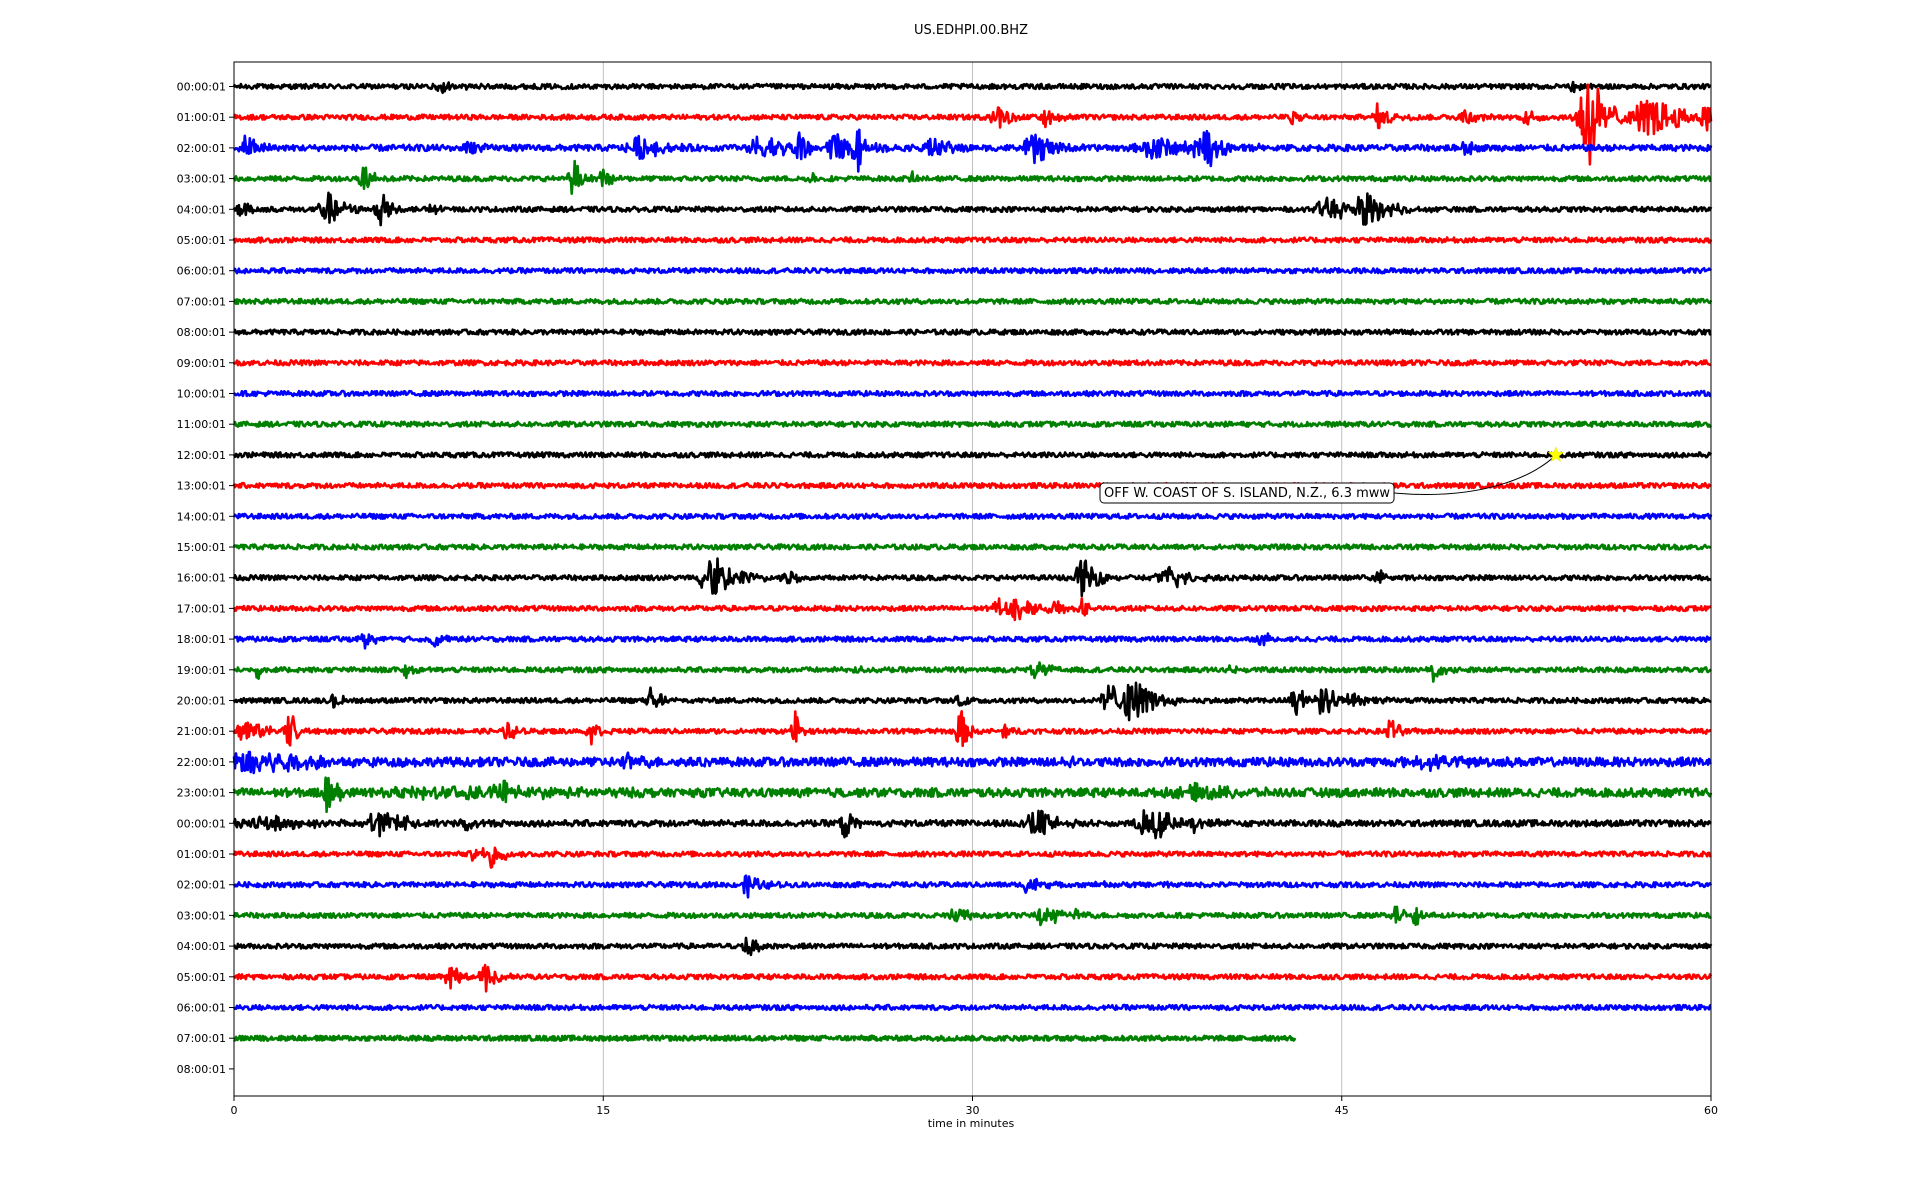 This screenshot has height=1204, width=1920. What do you see at coordinates (201, 608) in the screenshot?
I see `row-time-label: 17:00:01` at bounding box center [201, 608].